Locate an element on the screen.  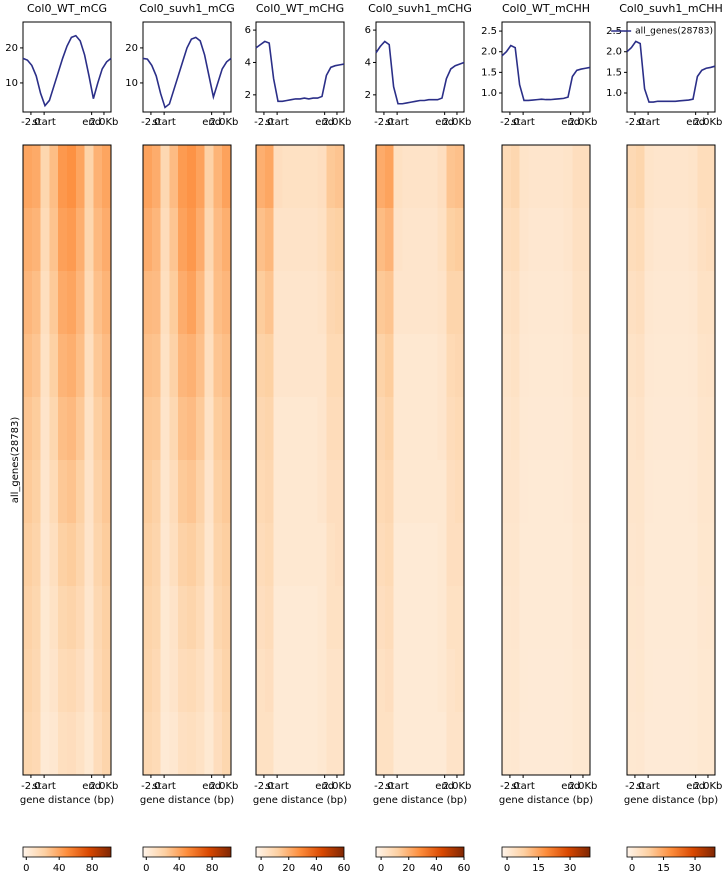
y-tick-label: 4 is located at coordinates (368, 62).